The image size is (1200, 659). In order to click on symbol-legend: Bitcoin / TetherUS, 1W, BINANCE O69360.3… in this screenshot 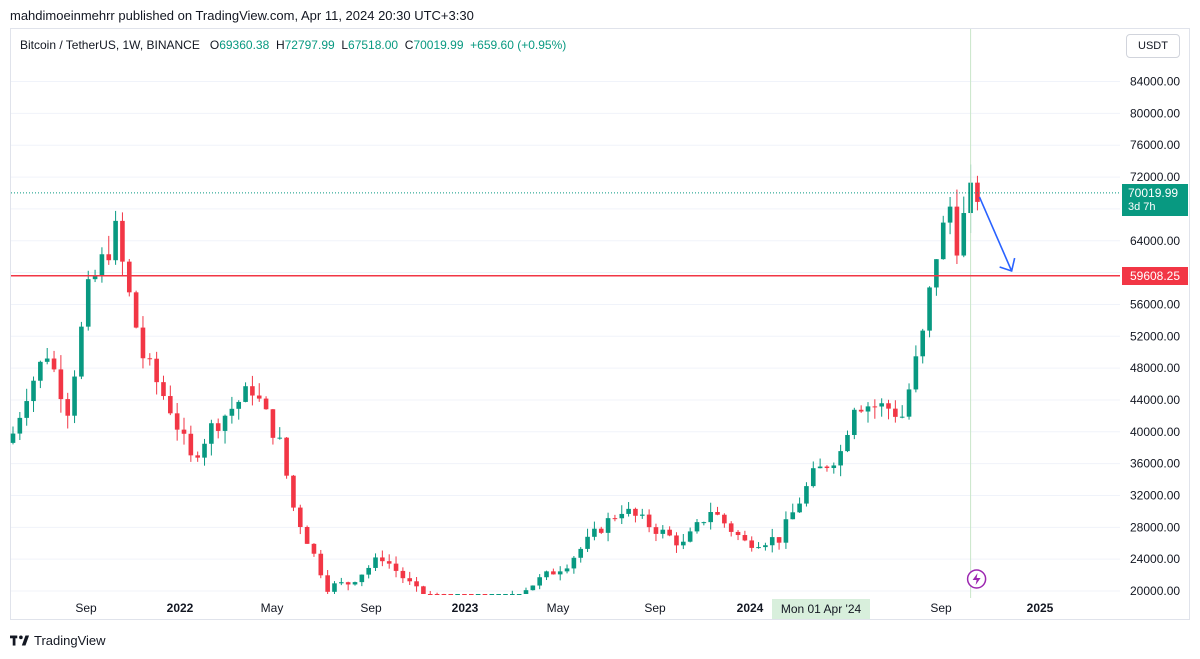, I will do `click(293, 45)`.